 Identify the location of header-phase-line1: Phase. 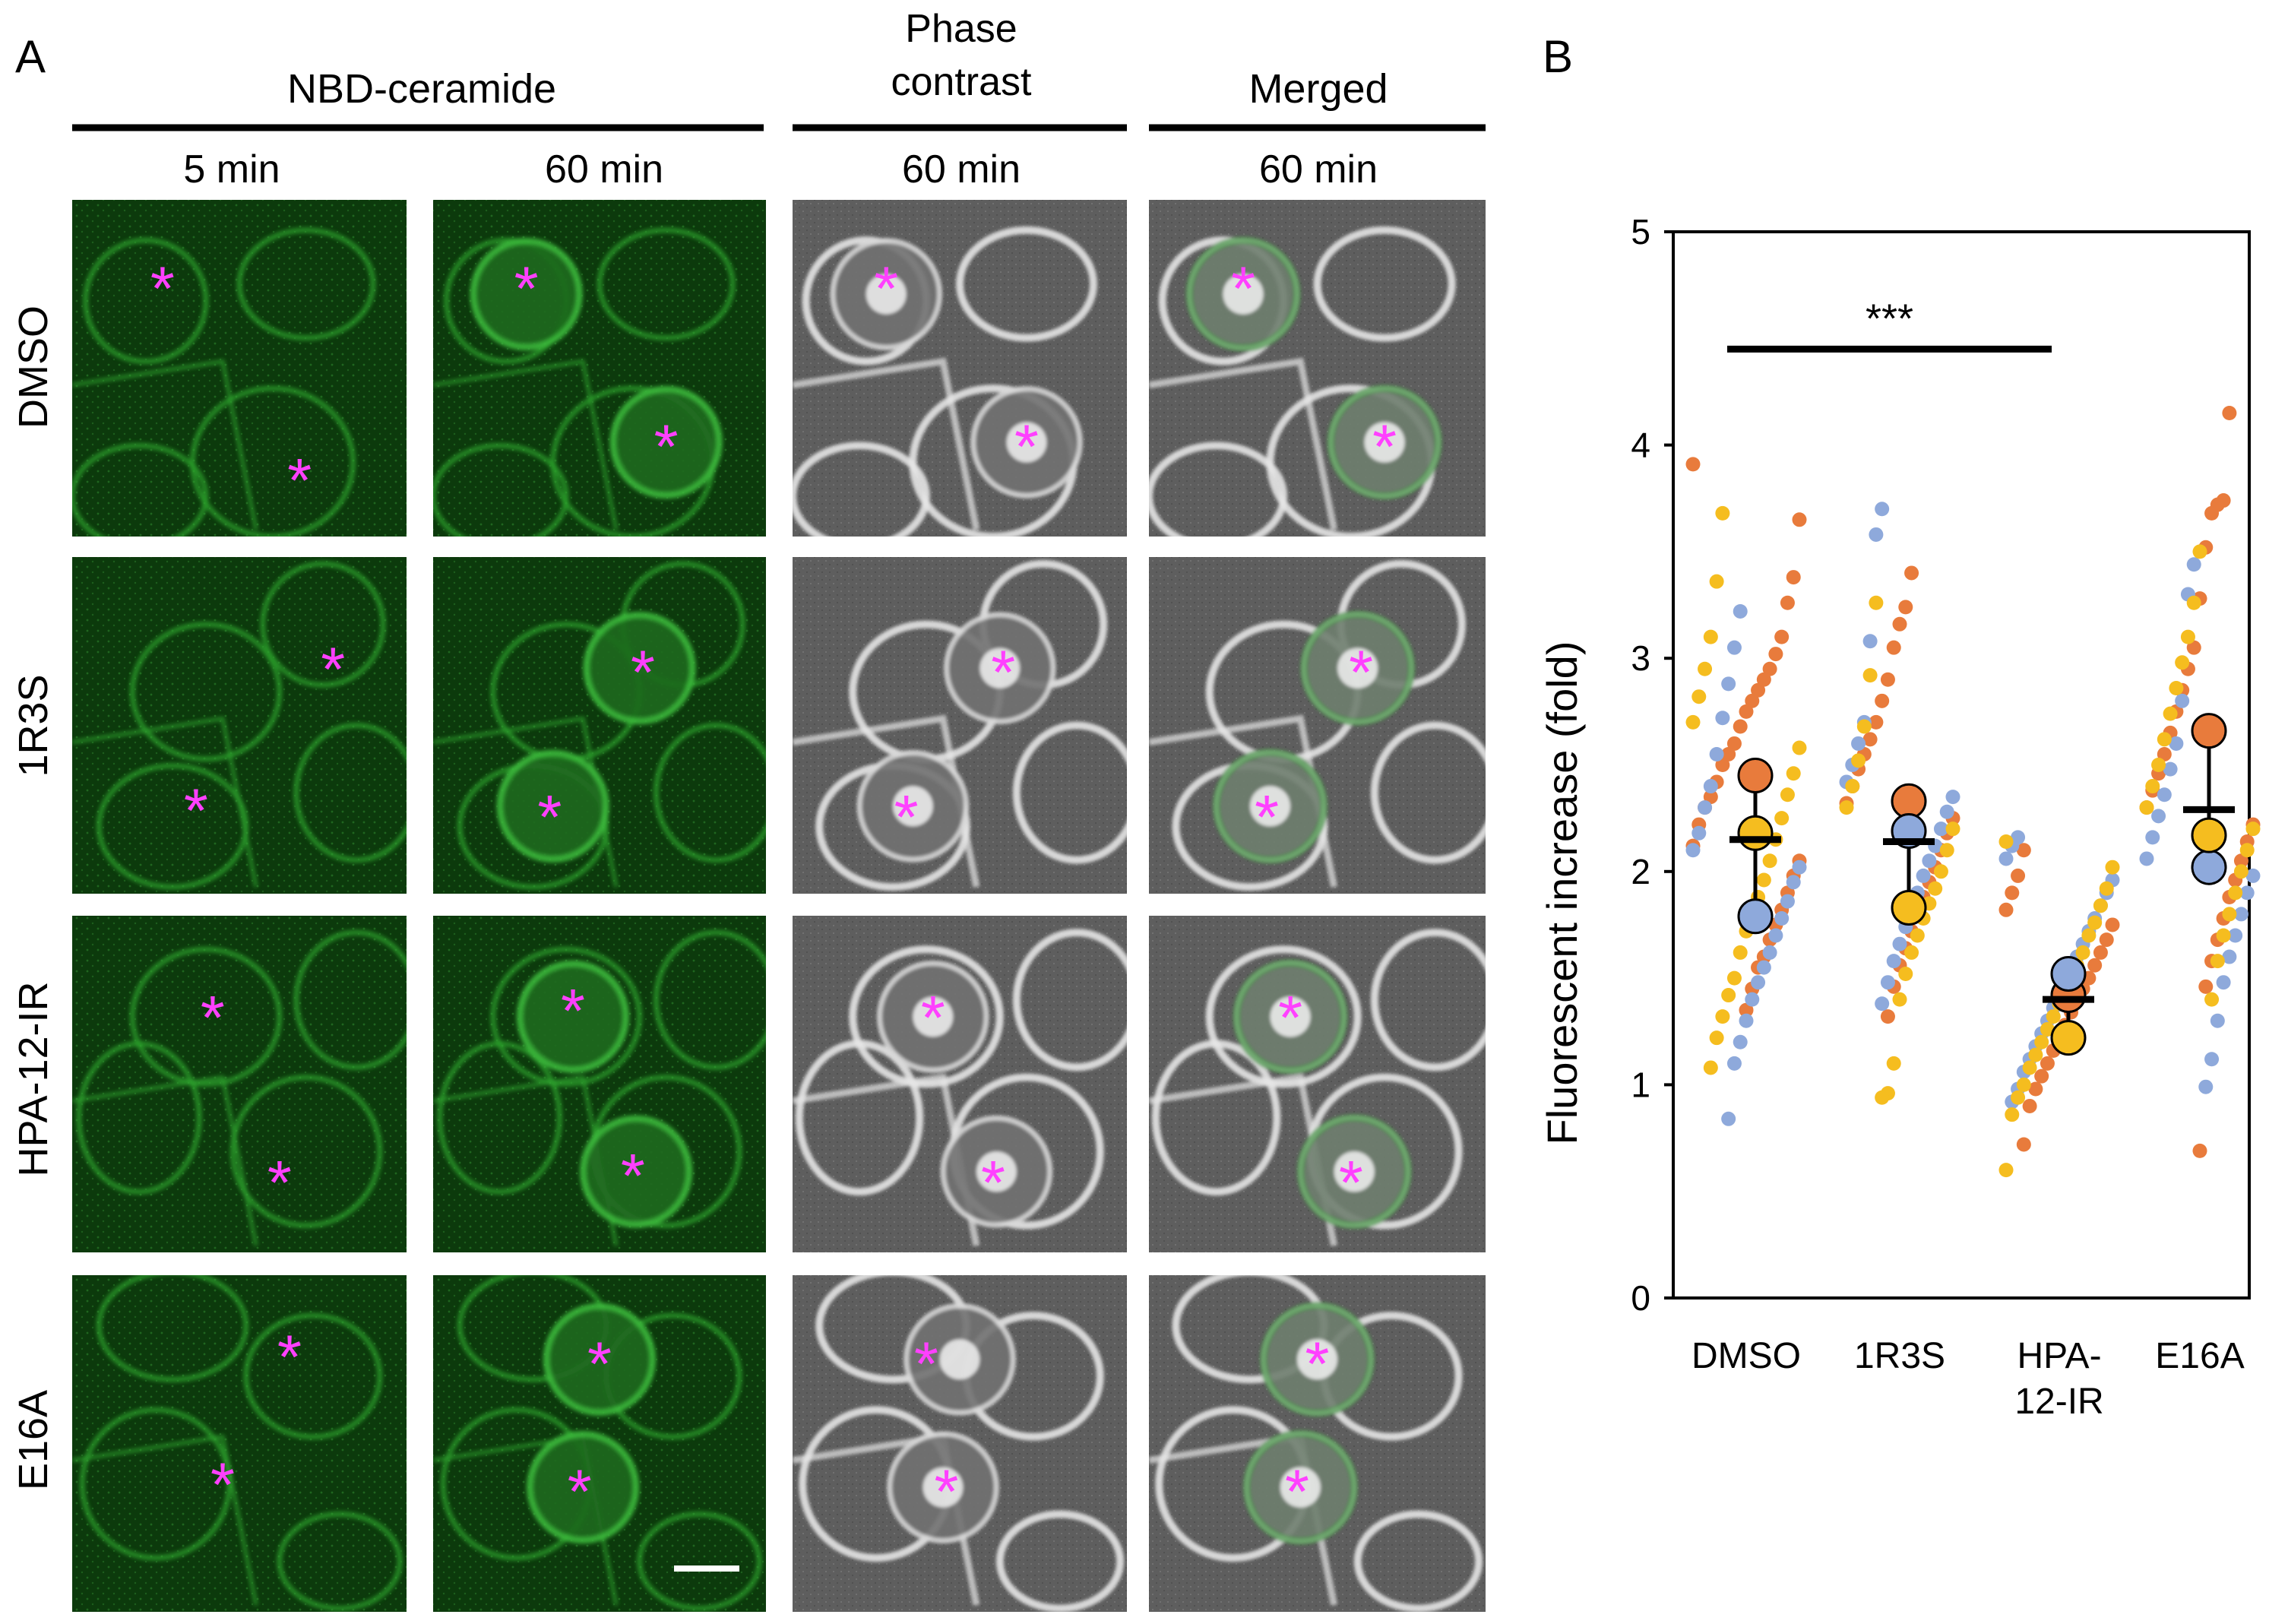
(961, 29).